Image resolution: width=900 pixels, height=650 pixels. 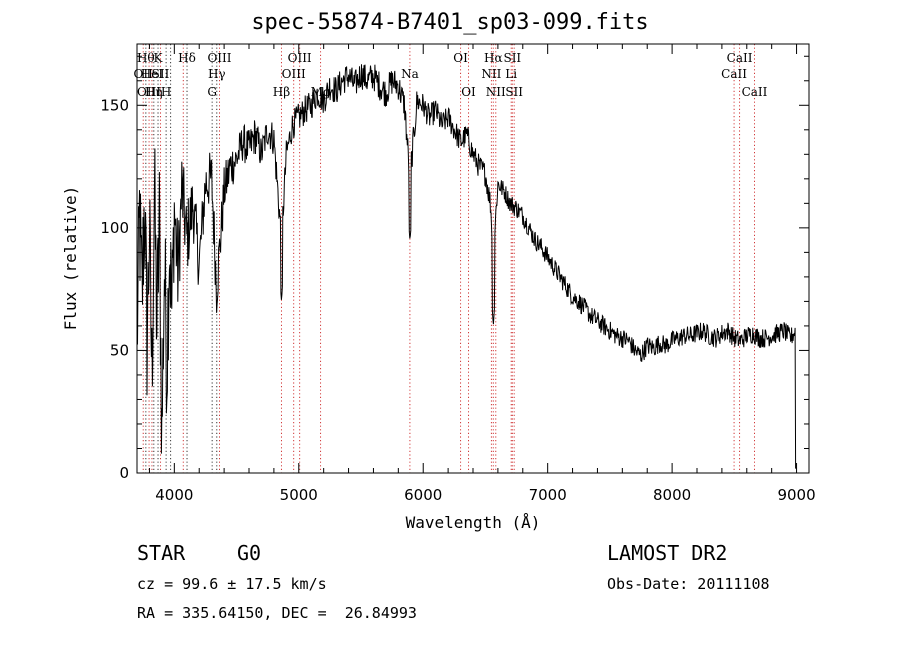 What do you see at coordinates (667, 553) in the screenshot?
I see `survey-name: LAMOST DR2` at bounding box center [667, 553].